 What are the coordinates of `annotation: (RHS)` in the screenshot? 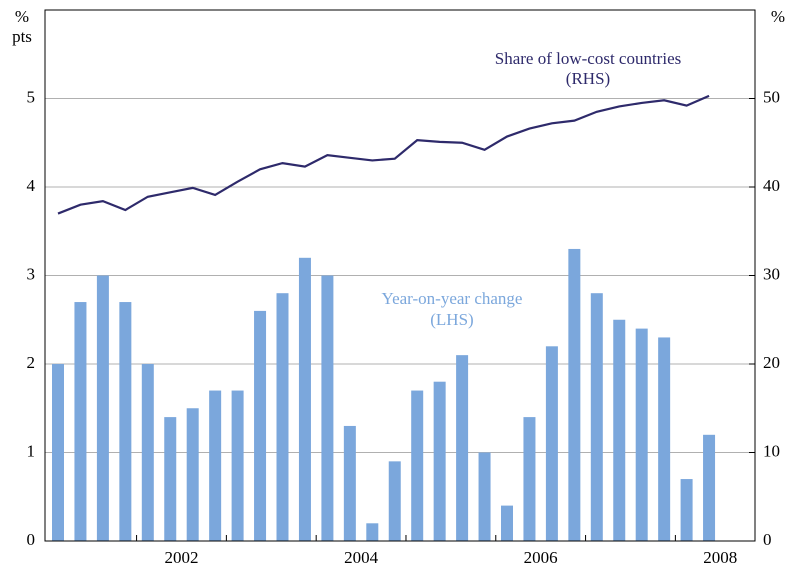 It's located at (588, 78).